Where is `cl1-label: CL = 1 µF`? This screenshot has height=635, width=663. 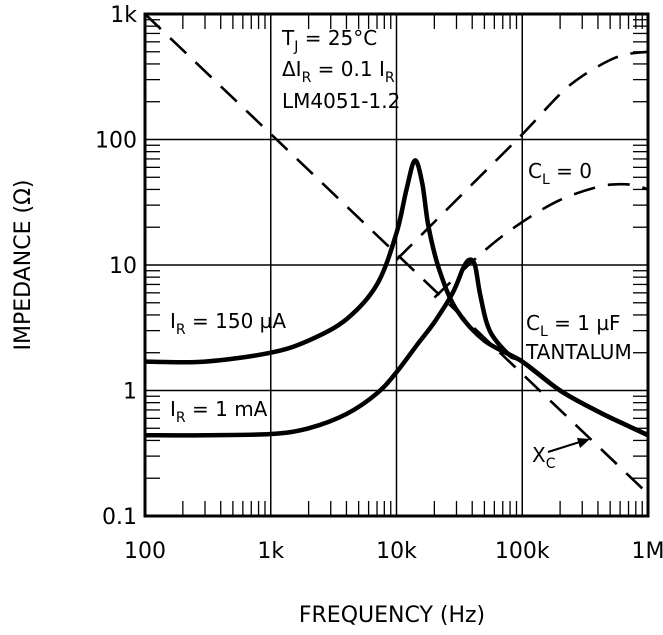
cl1-label: CL = 1 µF is located at coordinates (573, 325).